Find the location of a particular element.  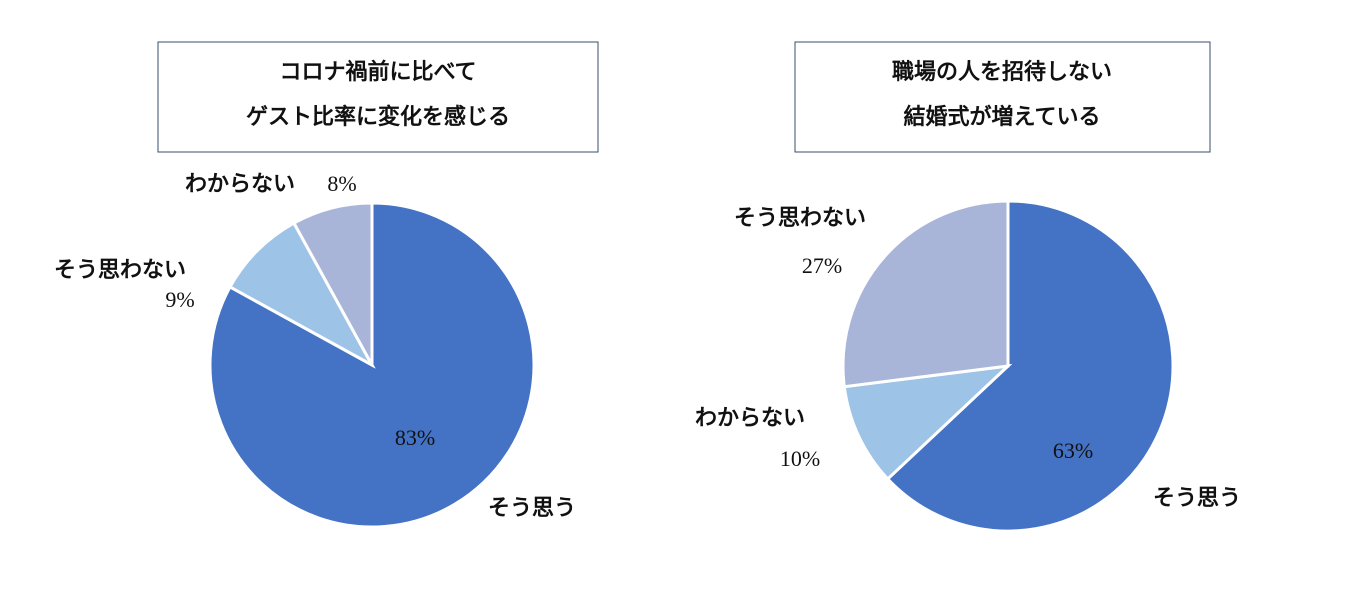

chart-title: ゲスト比率に変化を感じる is located at coordinates (378, 116).